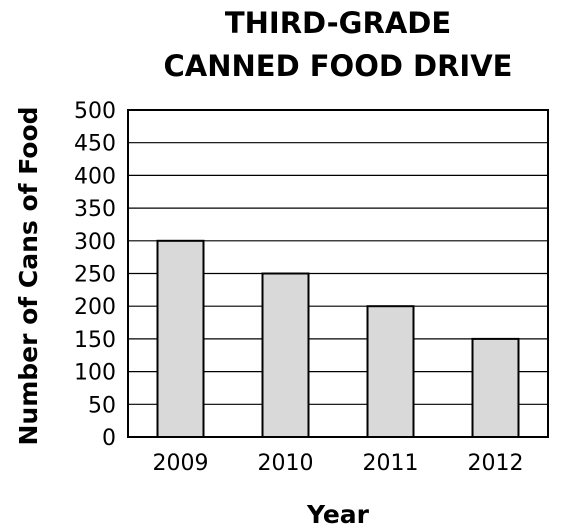  Describe the element at coordinates (95, 373) in the screenshot. I see `y-tick-label: 100` at that location.